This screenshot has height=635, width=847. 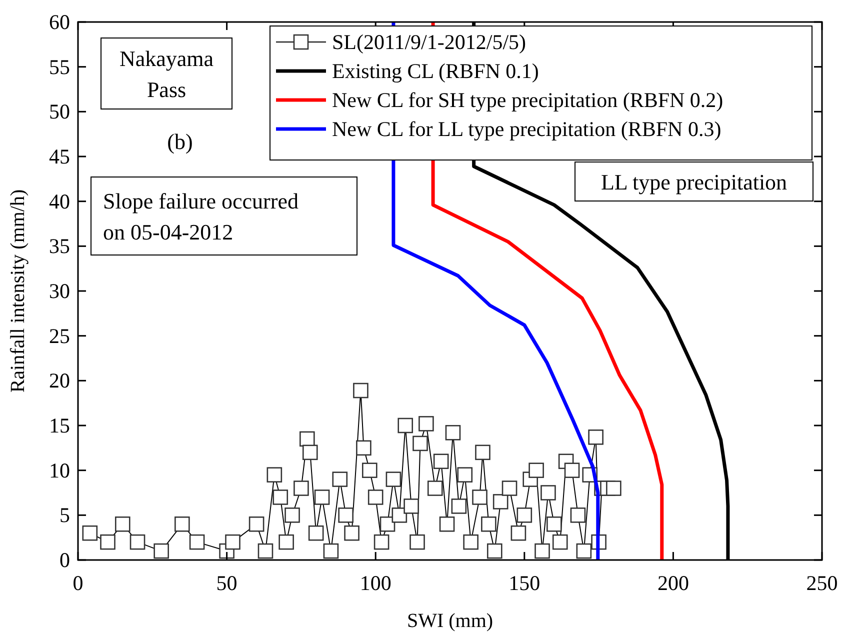 What do you see at coordinates (59, 380) in the screenshot?
I see `y-tick-label: 20` at bounding box center [59, 380].